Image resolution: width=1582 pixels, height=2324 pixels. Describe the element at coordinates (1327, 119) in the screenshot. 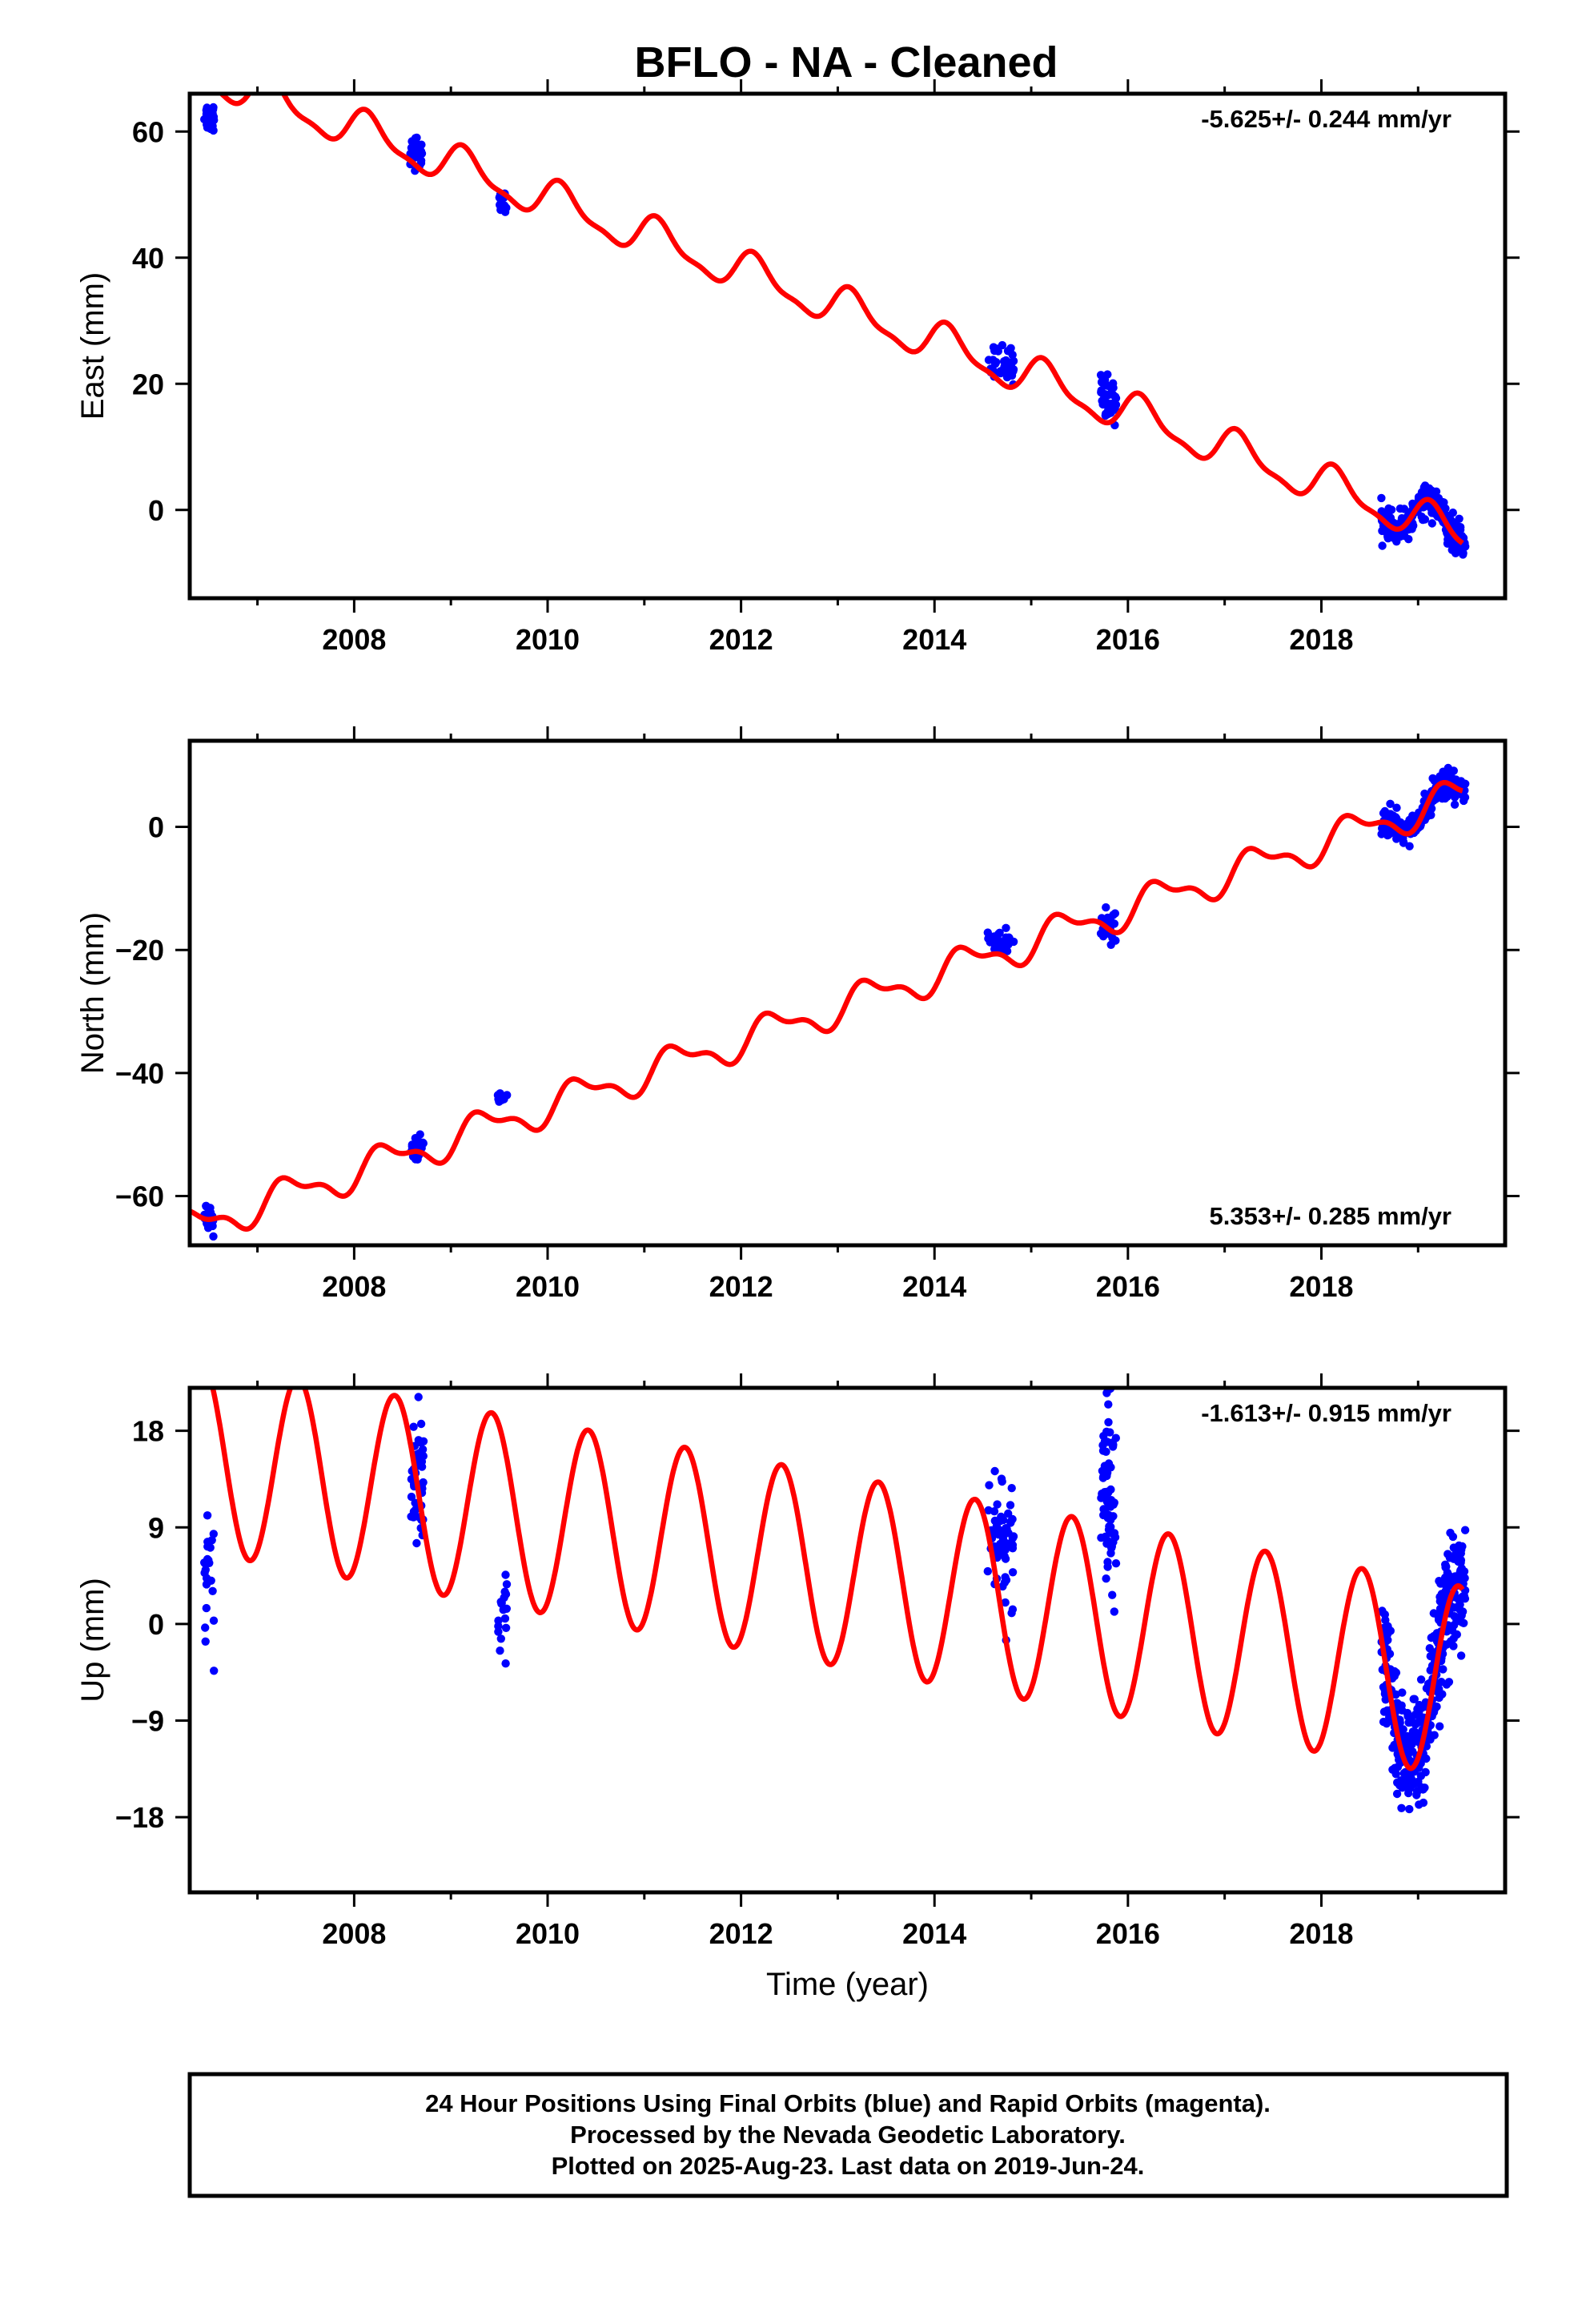

I see `east-rate-label: -5.625+/- 0.244 mm/yr` at that location.